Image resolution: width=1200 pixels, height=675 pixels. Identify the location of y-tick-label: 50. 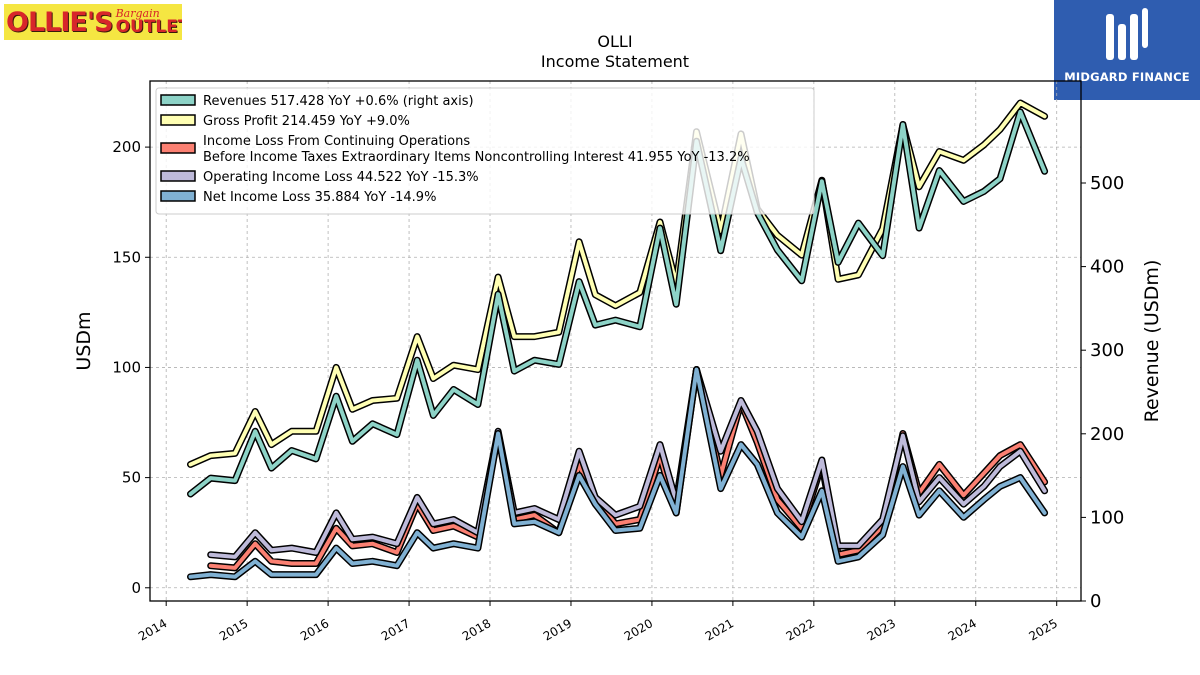
(131, 478).